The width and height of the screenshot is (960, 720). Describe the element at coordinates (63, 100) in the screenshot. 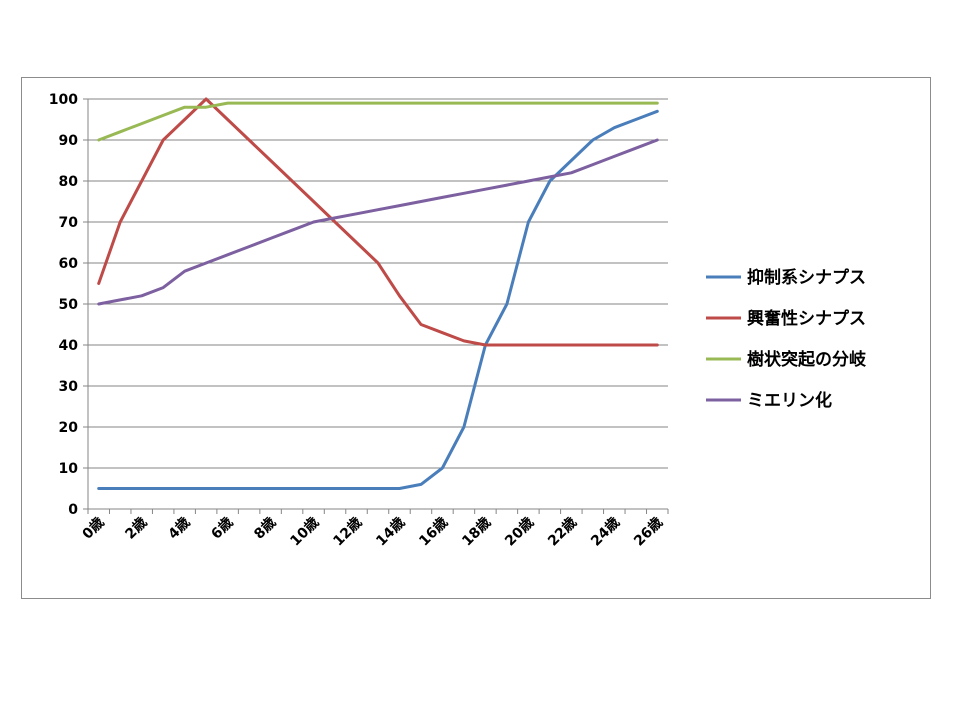

I see `y-tick-label: 100` at that location.